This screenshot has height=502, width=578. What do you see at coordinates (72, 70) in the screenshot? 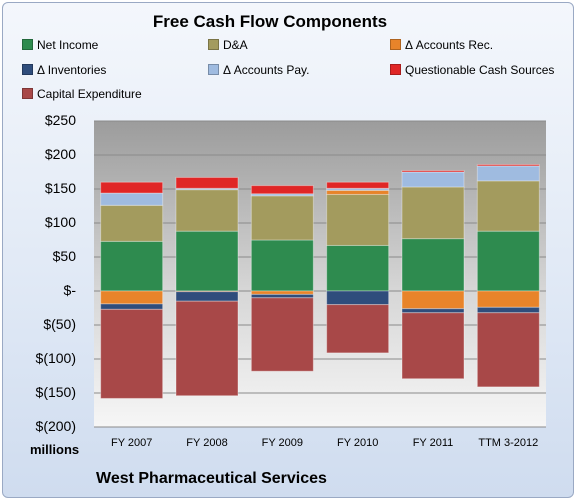
I see `legend-label: Δ Inventories` at bounding box center [72, 70].